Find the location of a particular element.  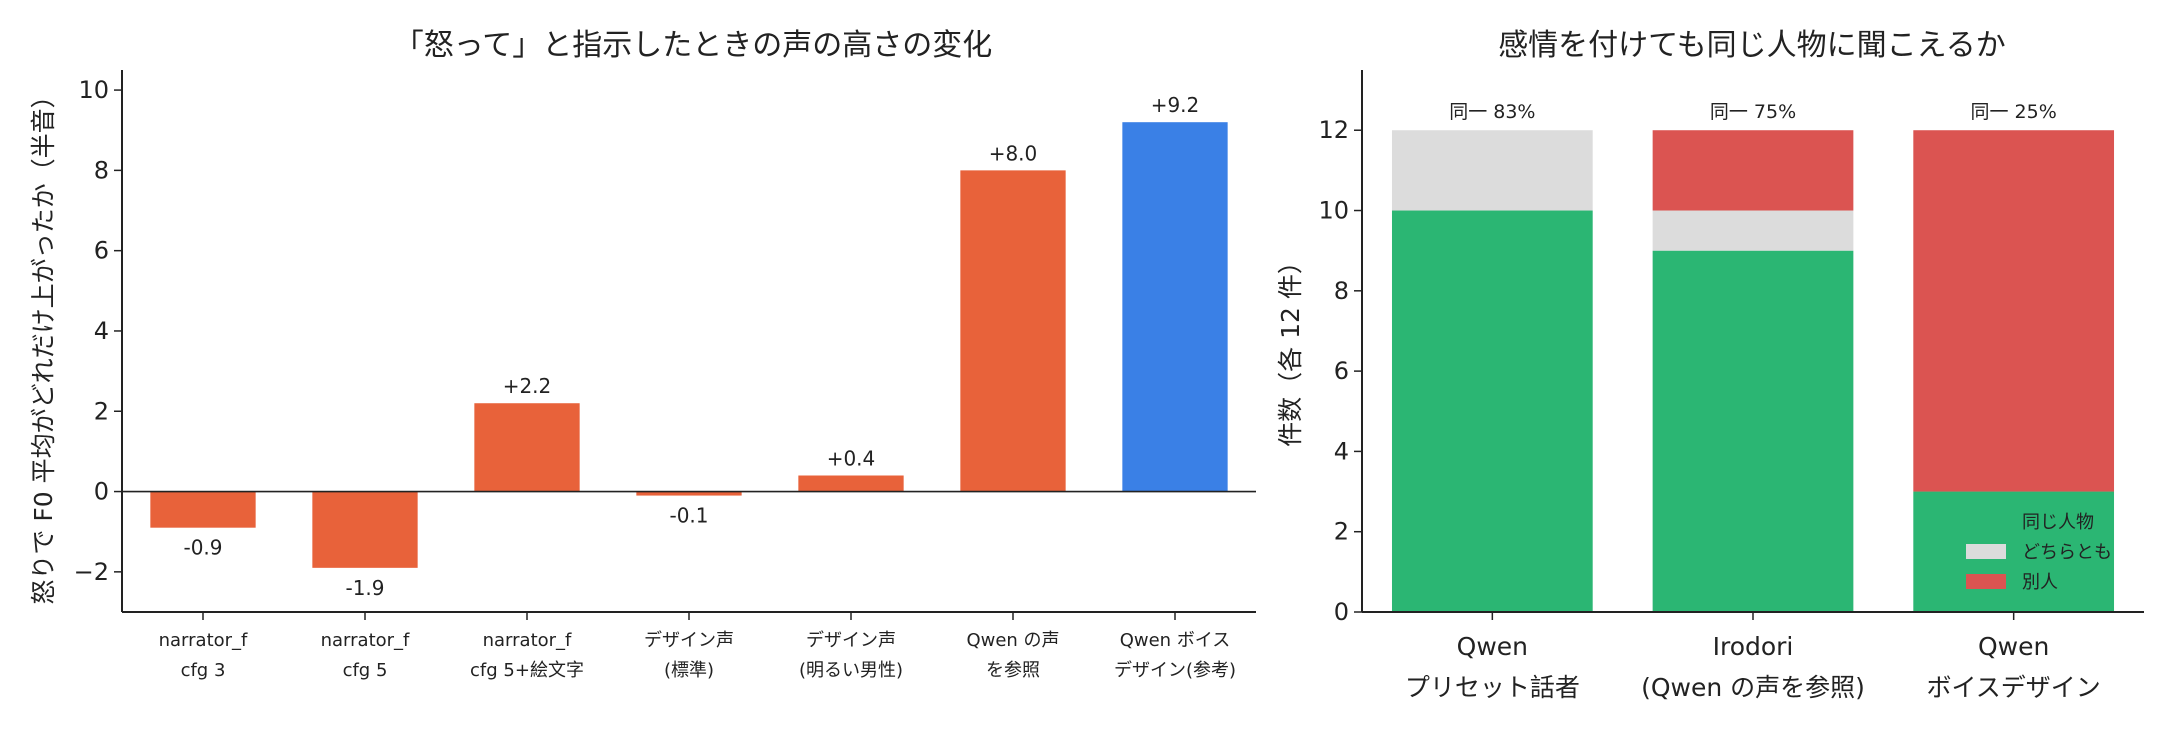

chart-title: 「怒って」と指示したときの声の高さの変化 is located at coordinates (693, 45).